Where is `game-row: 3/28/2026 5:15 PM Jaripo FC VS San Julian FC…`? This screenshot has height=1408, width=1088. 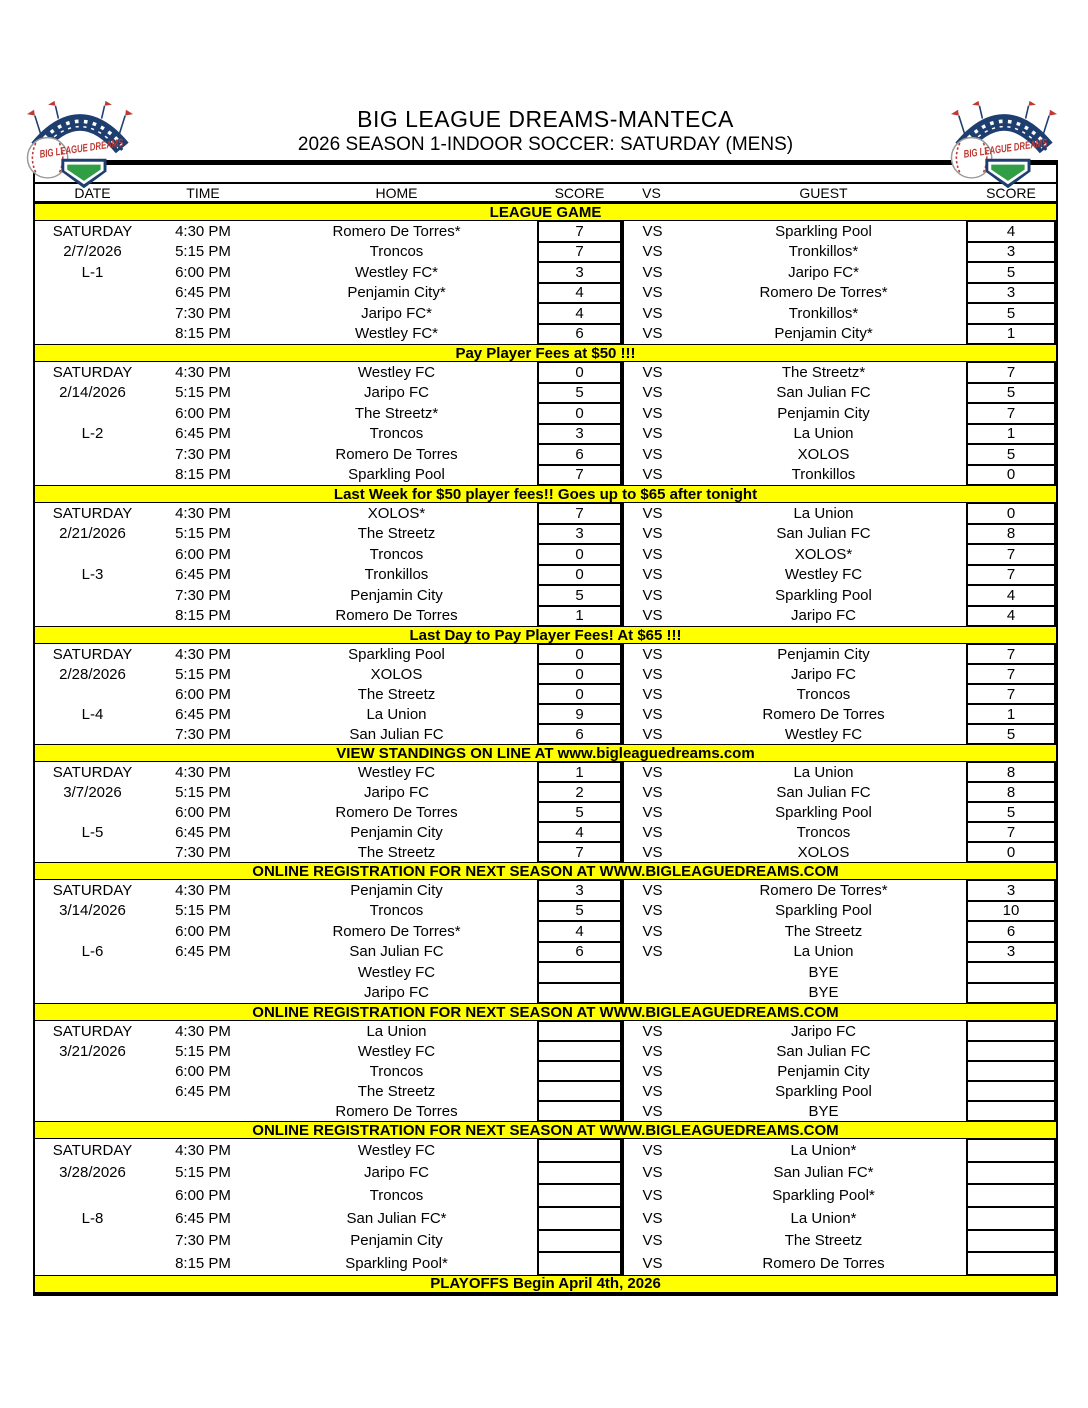
game-row: 3/28/2026 5:15 PM Jaripo FC VS San Julian FC… is located at coordinates (545, 1173).